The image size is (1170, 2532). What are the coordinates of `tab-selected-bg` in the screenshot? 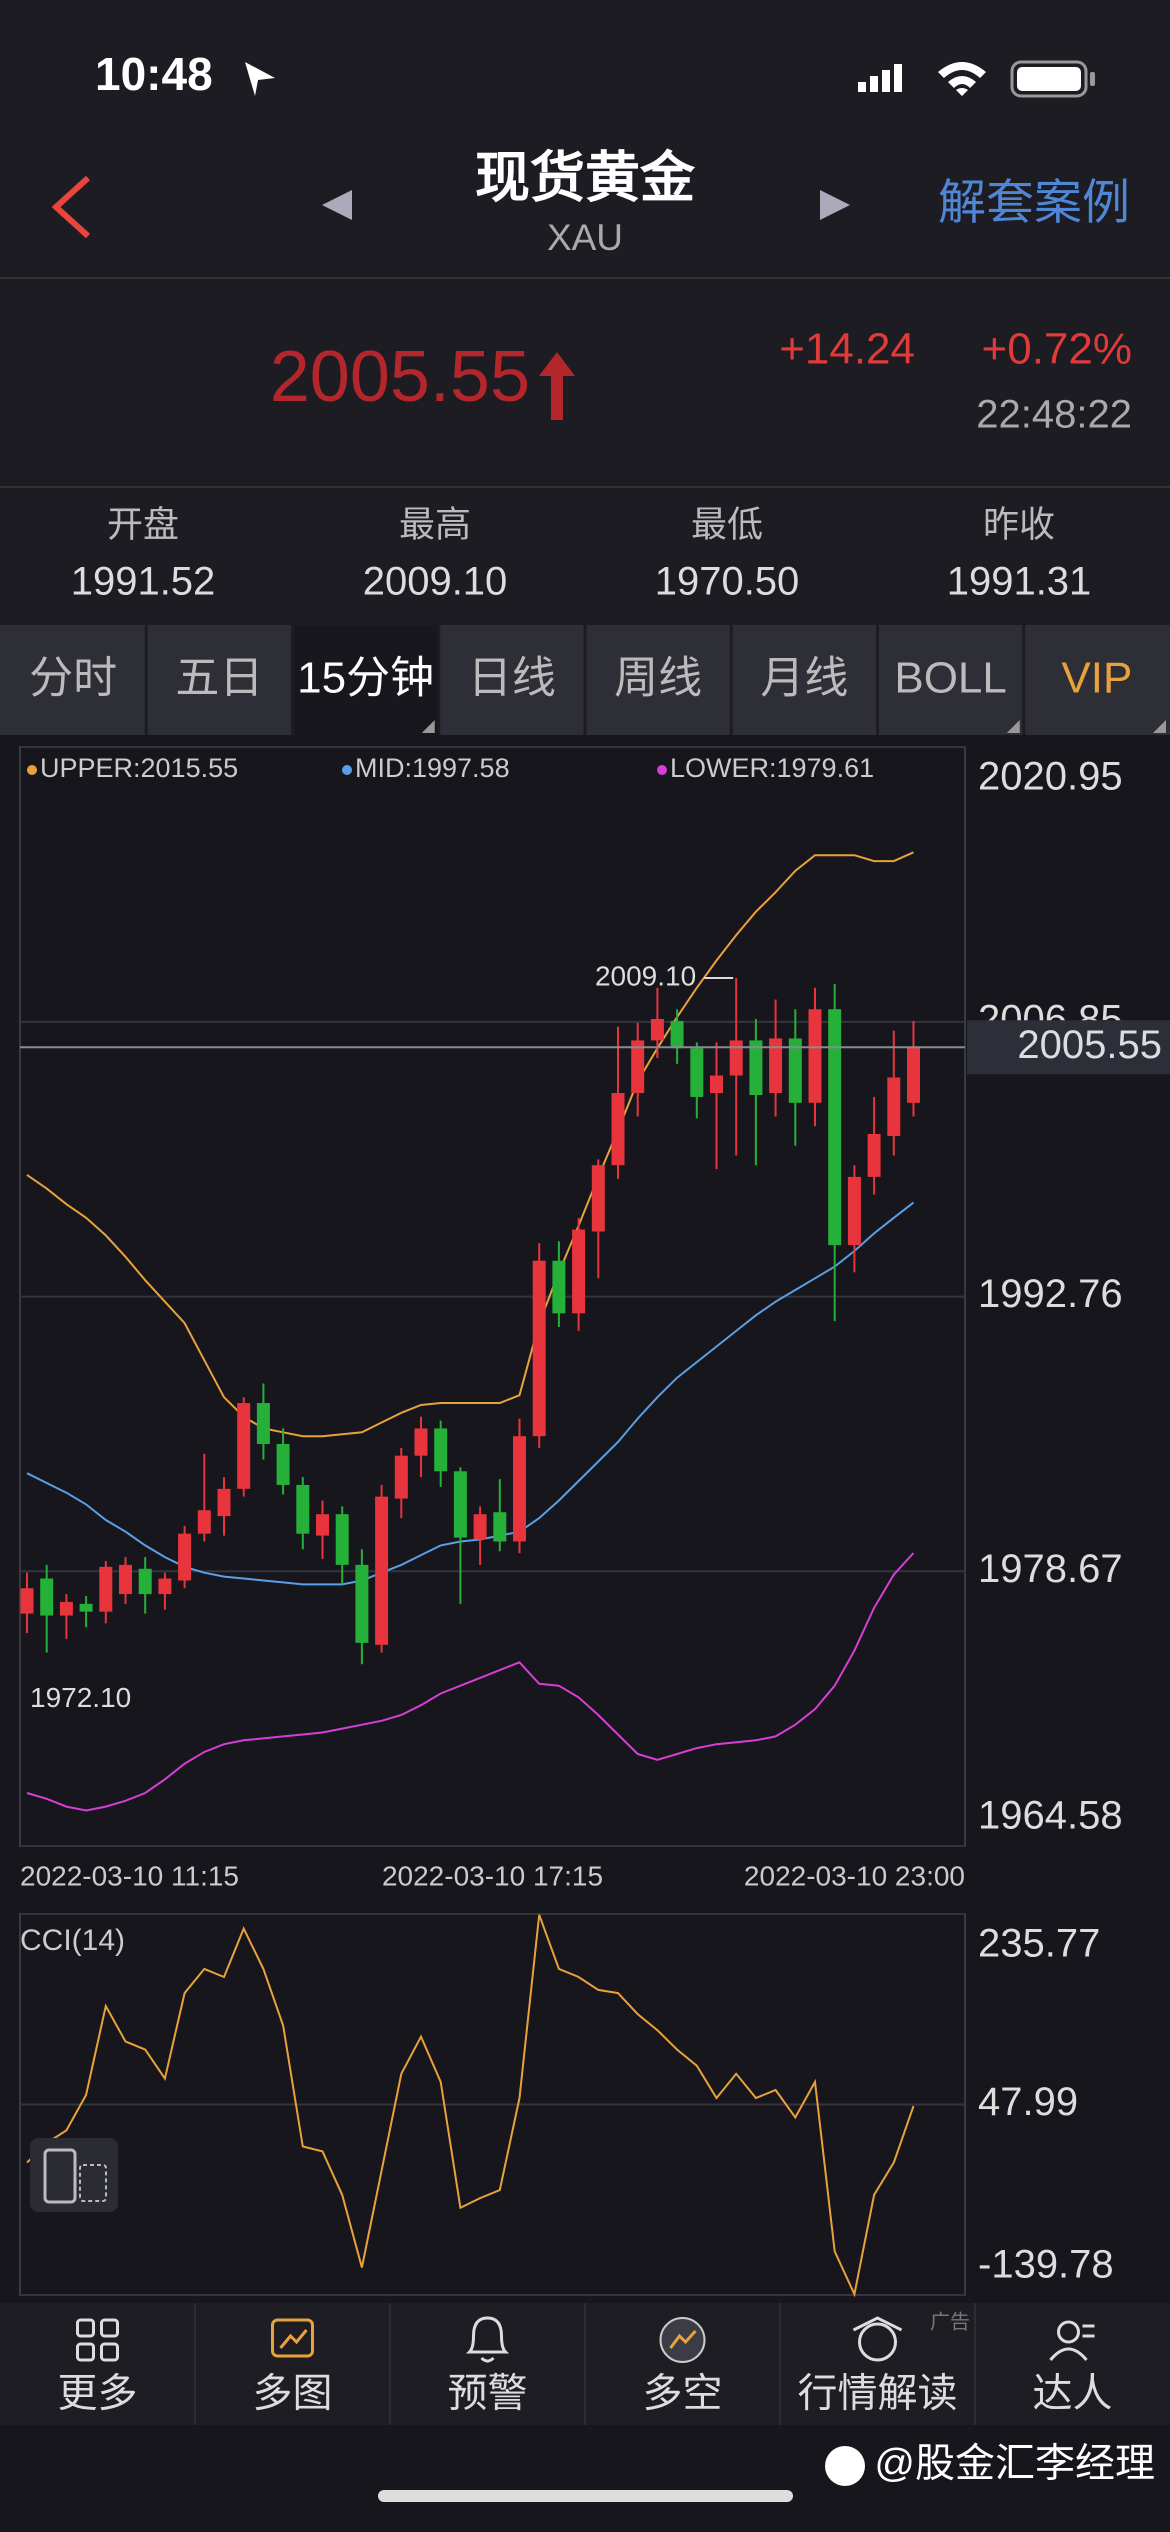 It's located at (365, 680).